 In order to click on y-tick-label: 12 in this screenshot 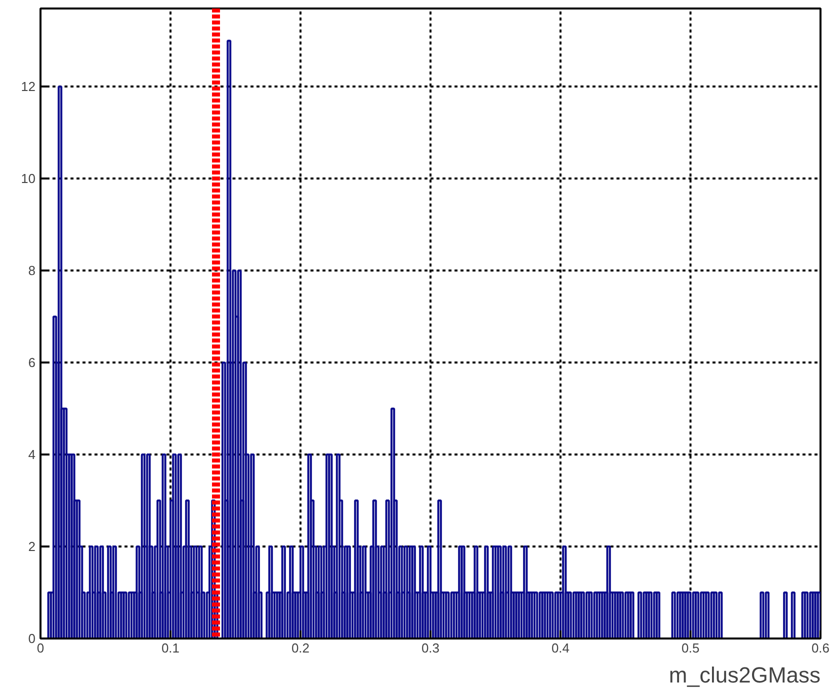, I will do `click(28, 86)`.